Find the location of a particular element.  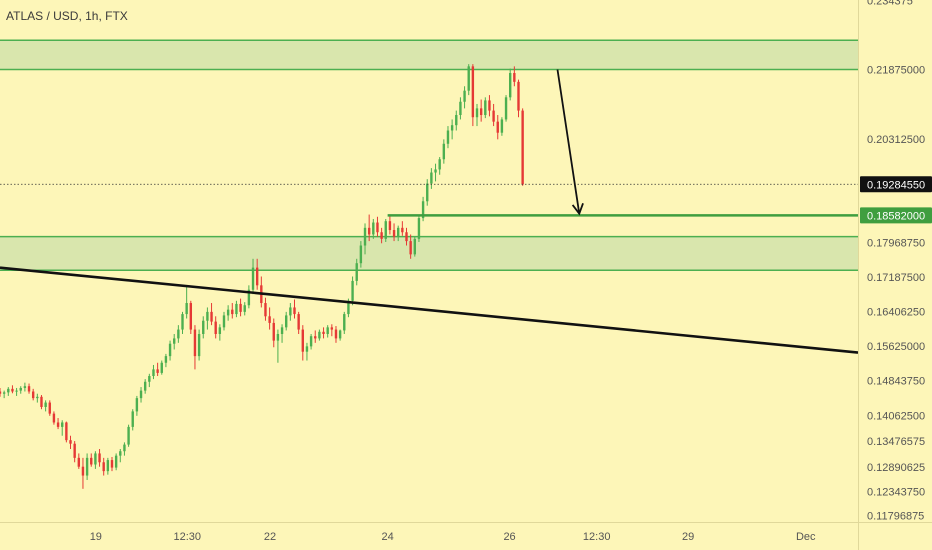

arrow-shaft is located at coordinates (568, 141).